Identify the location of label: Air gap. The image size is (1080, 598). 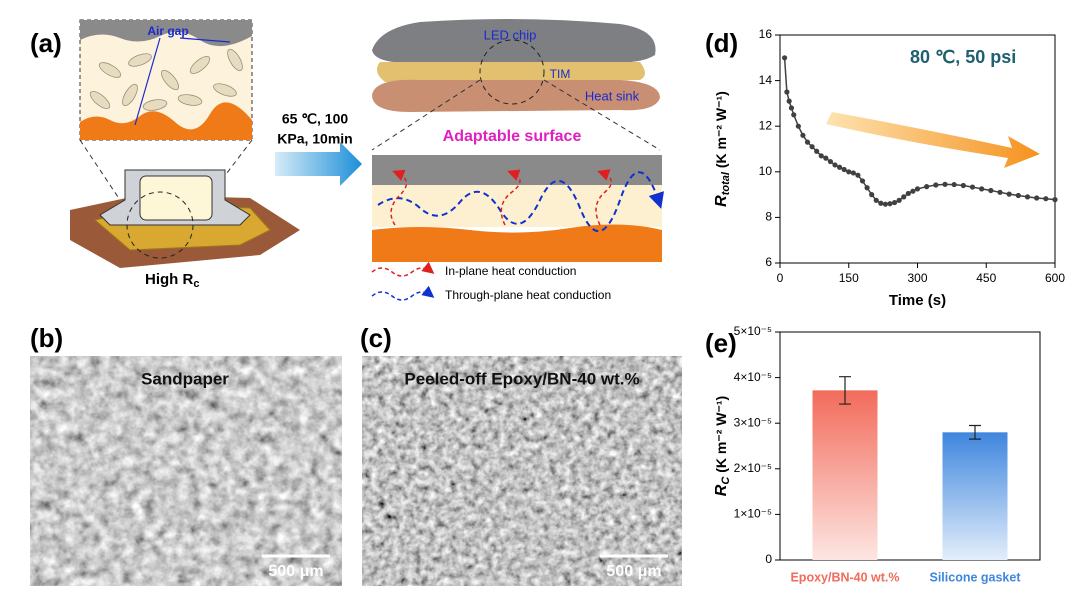
(167, 31).